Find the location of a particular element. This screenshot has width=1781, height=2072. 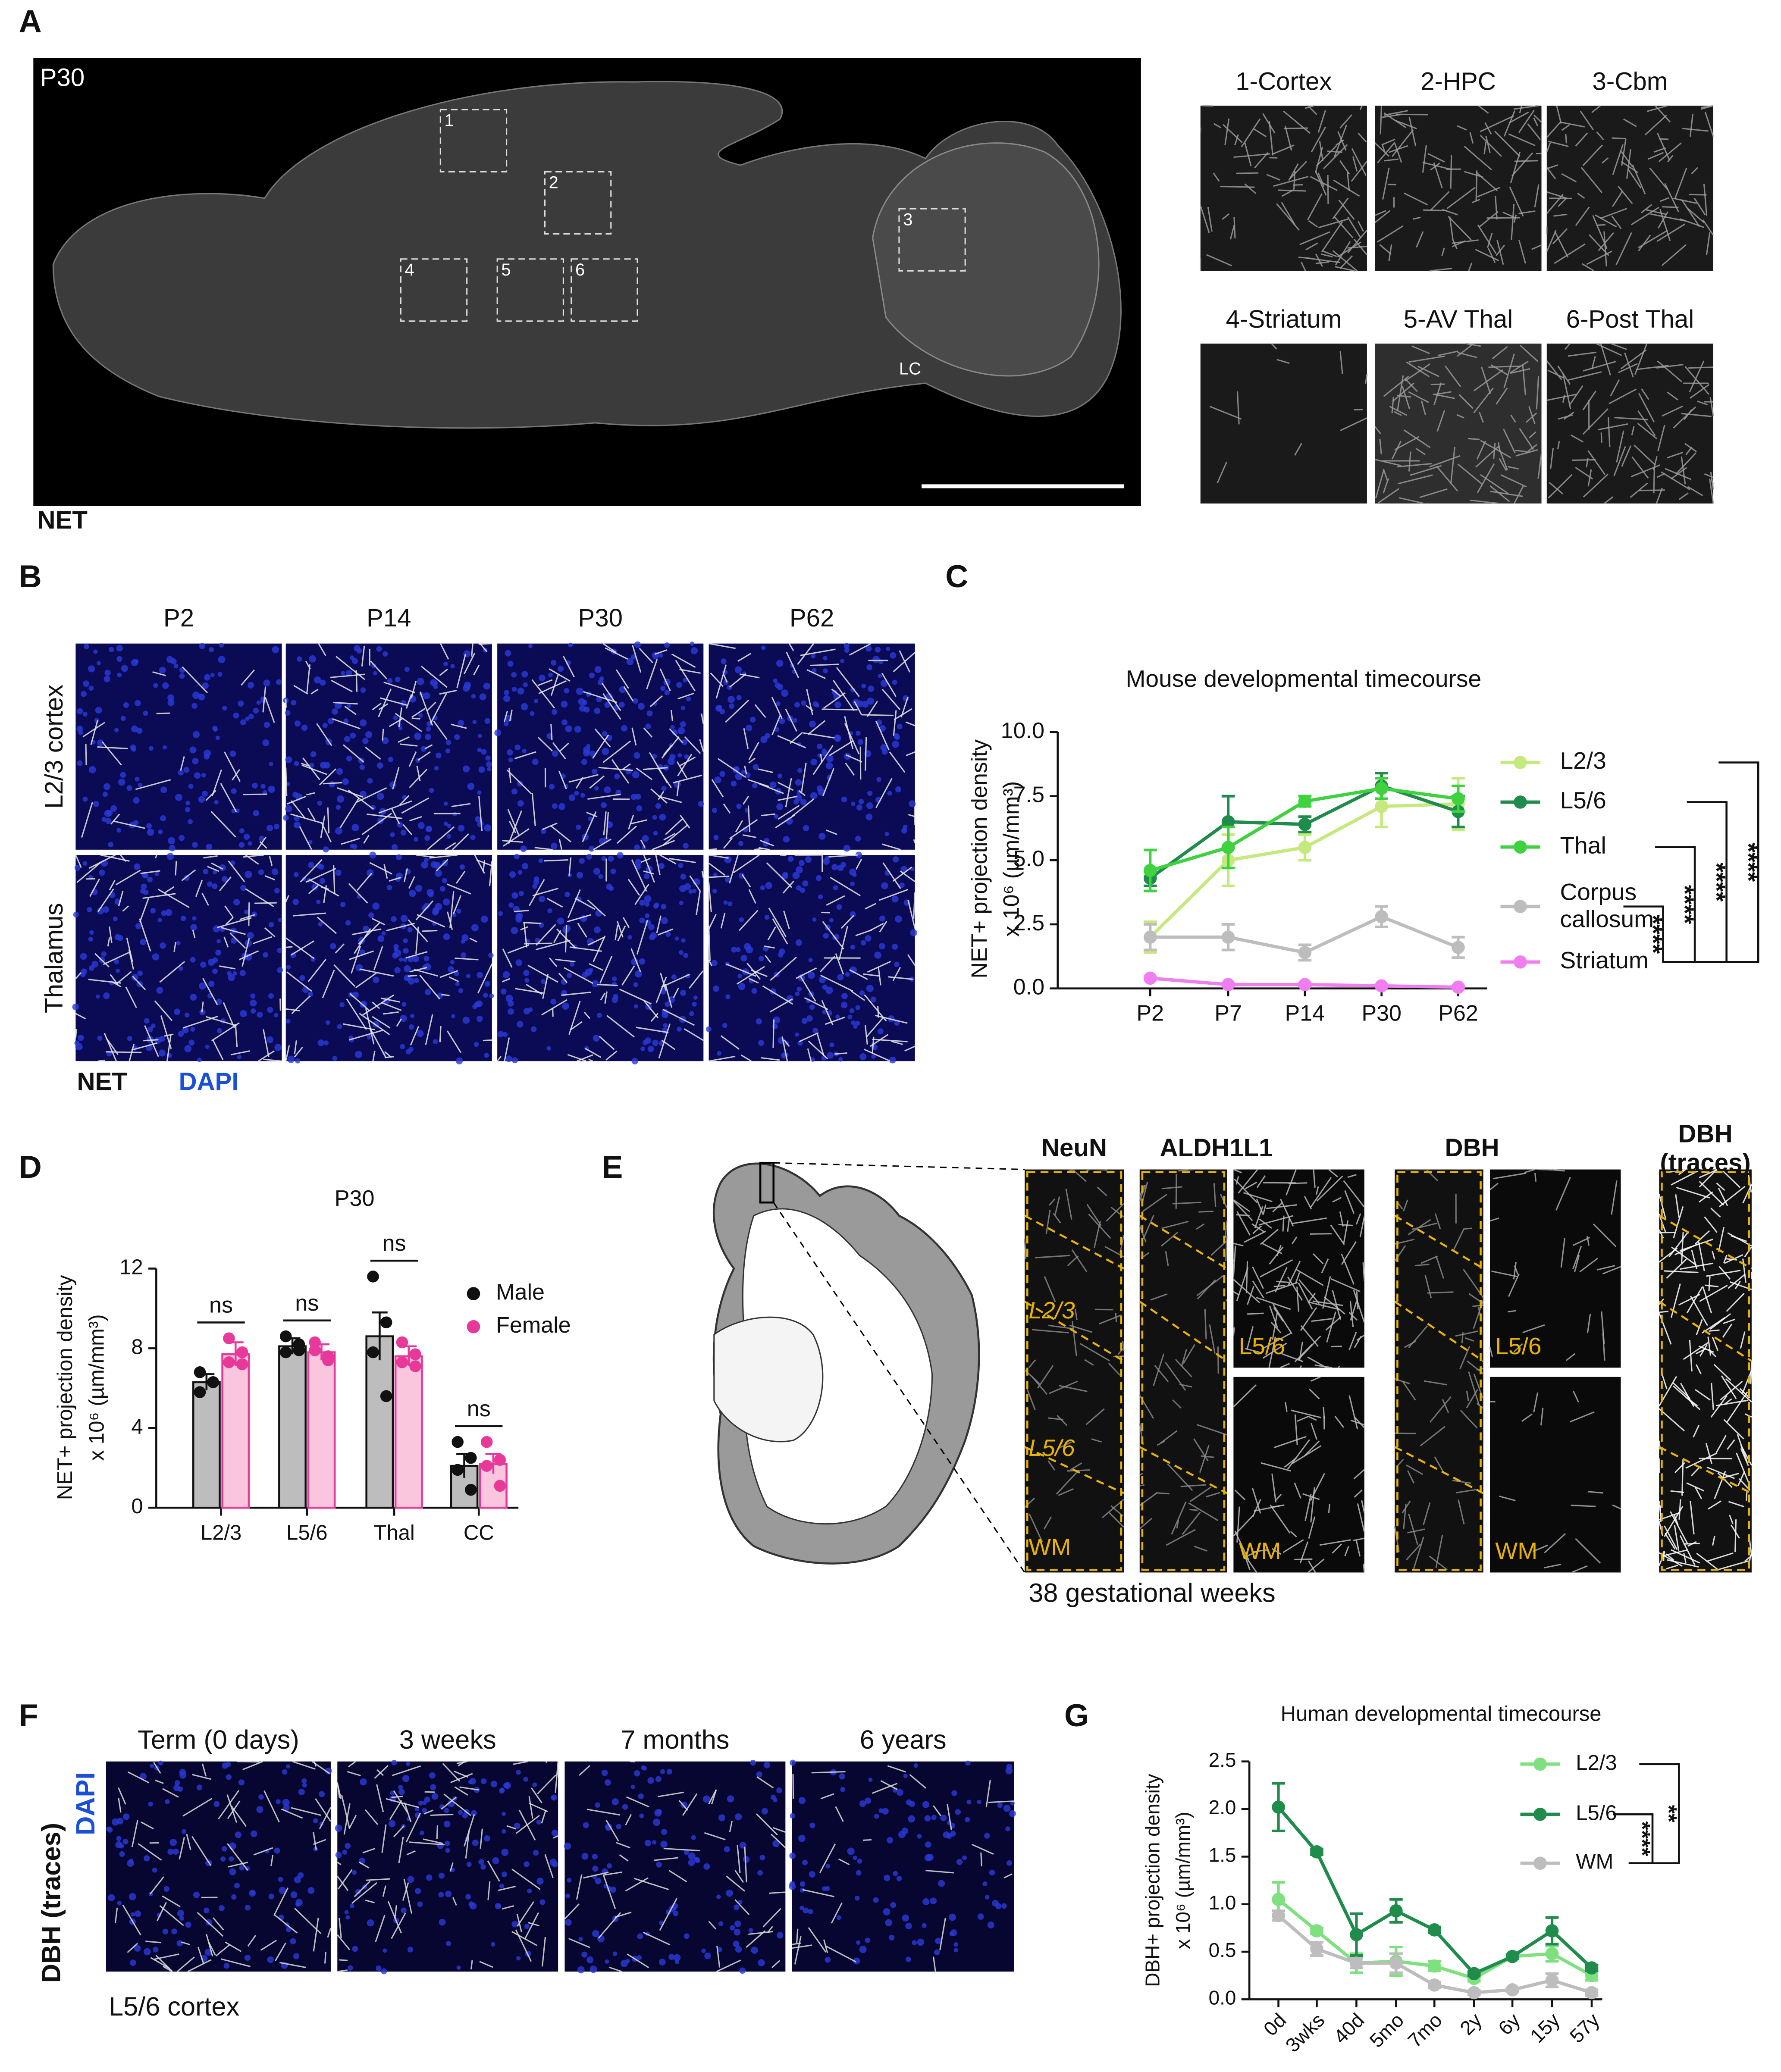

y-tick-label: 0.5 is located at coordinates (1222, 1950).